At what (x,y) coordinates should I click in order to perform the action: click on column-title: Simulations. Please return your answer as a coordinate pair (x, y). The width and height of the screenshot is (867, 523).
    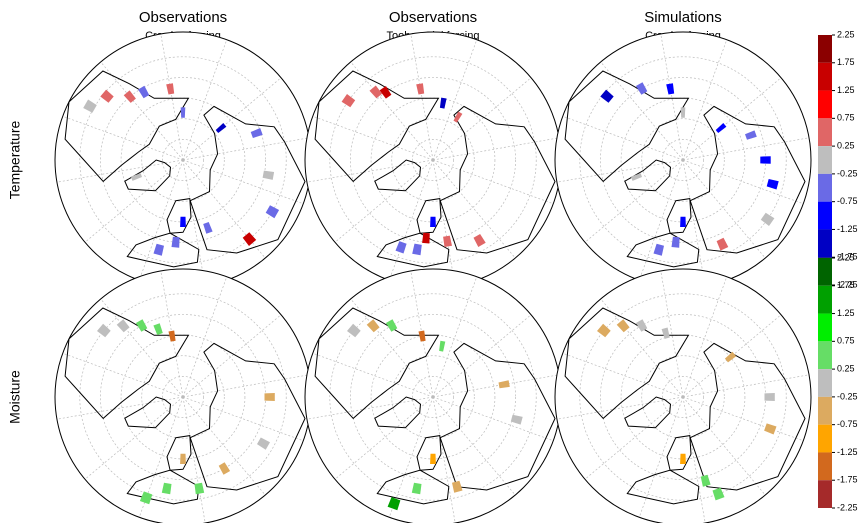
    Looking at the image, I should click on (683, 17).